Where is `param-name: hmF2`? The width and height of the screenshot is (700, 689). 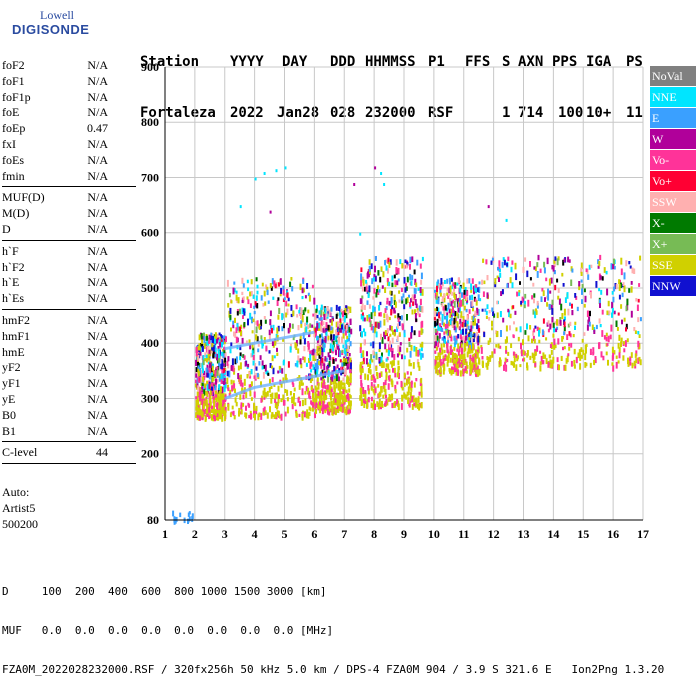
param-name: hmF2 is located at coordinates (16, 319).